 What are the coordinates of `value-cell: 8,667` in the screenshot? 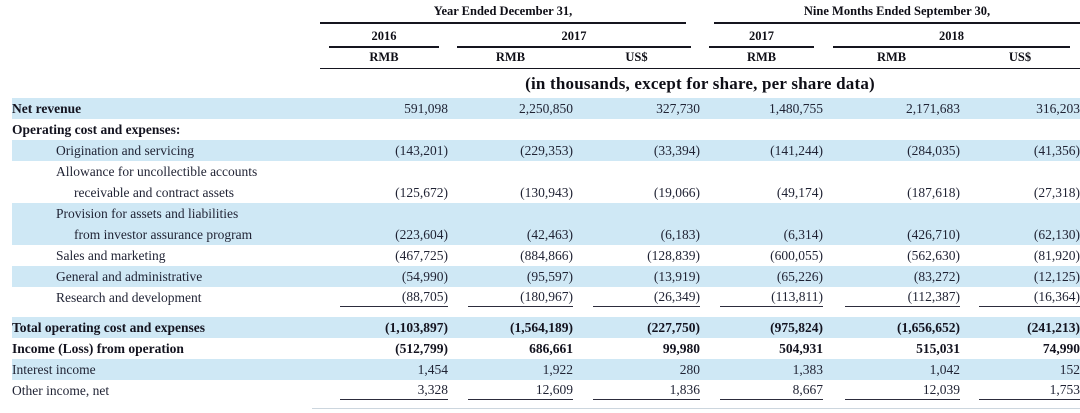 It's located at (762, 390).